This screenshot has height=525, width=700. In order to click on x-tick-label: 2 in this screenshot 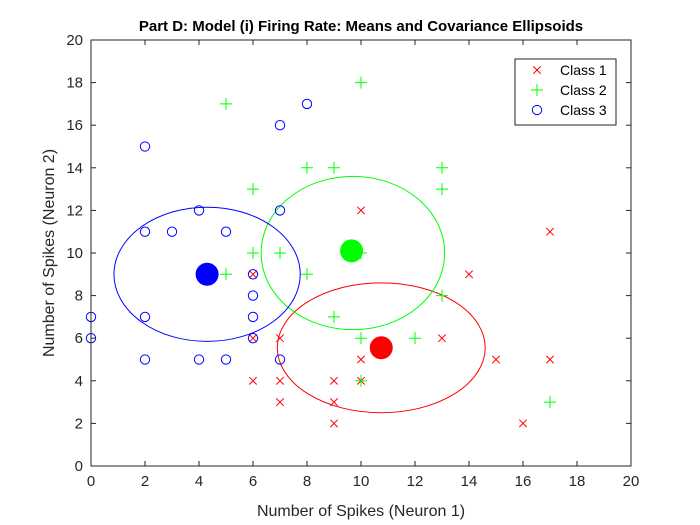, I will do `click(145, 481)`.